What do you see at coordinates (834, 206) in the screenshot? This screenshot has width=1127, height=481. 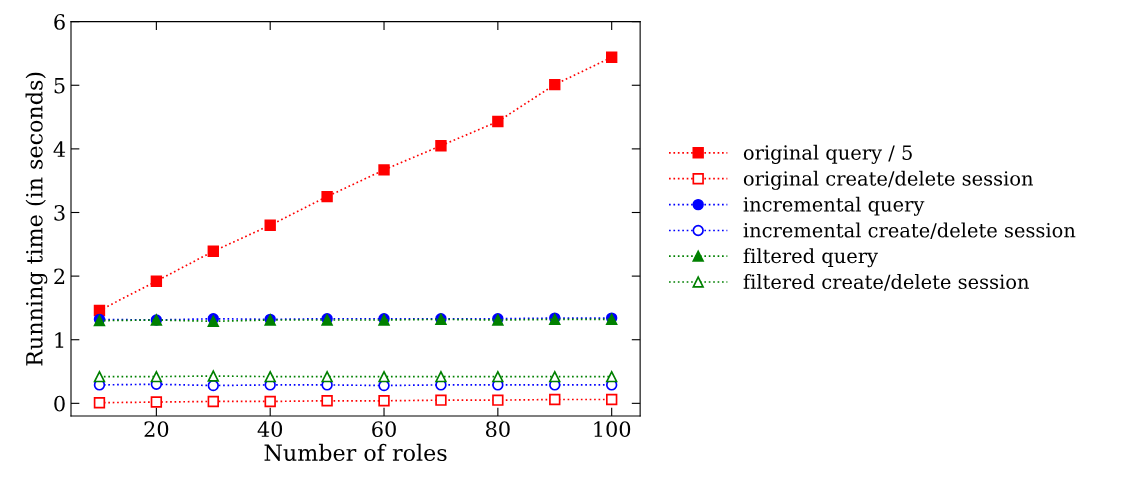 I see `legend-label: incremental query` at bounding box center [834, 206].